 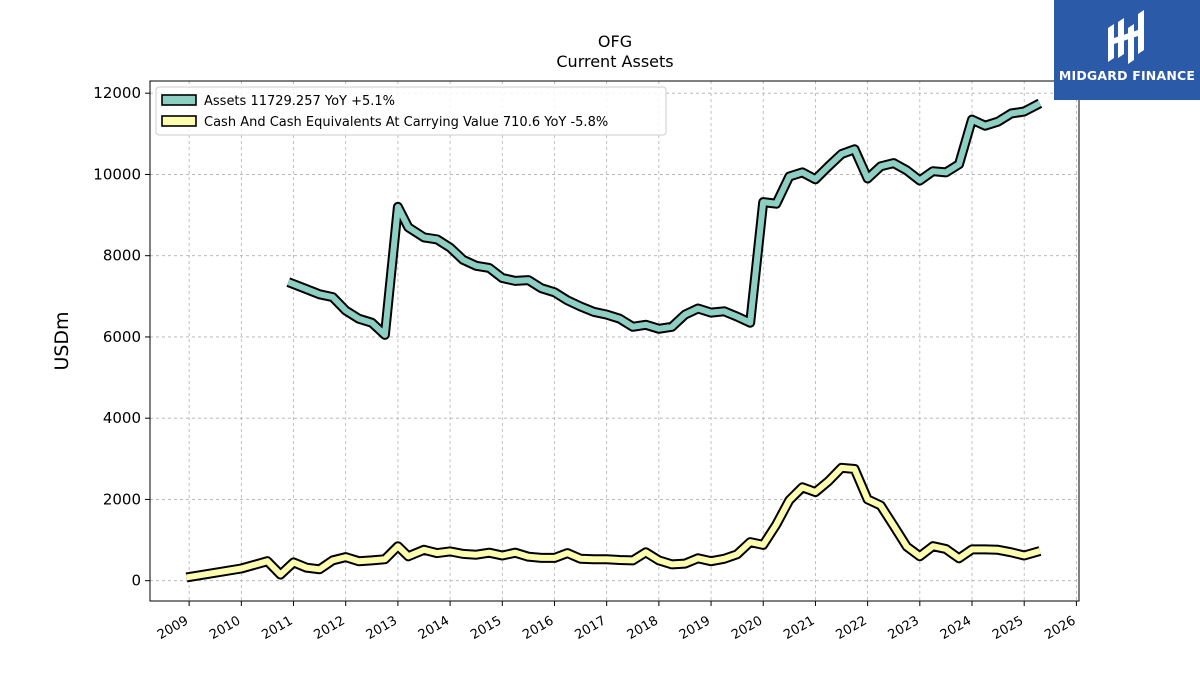 I want to click on x-tick-label: 2013, so click(x=382, y=628).